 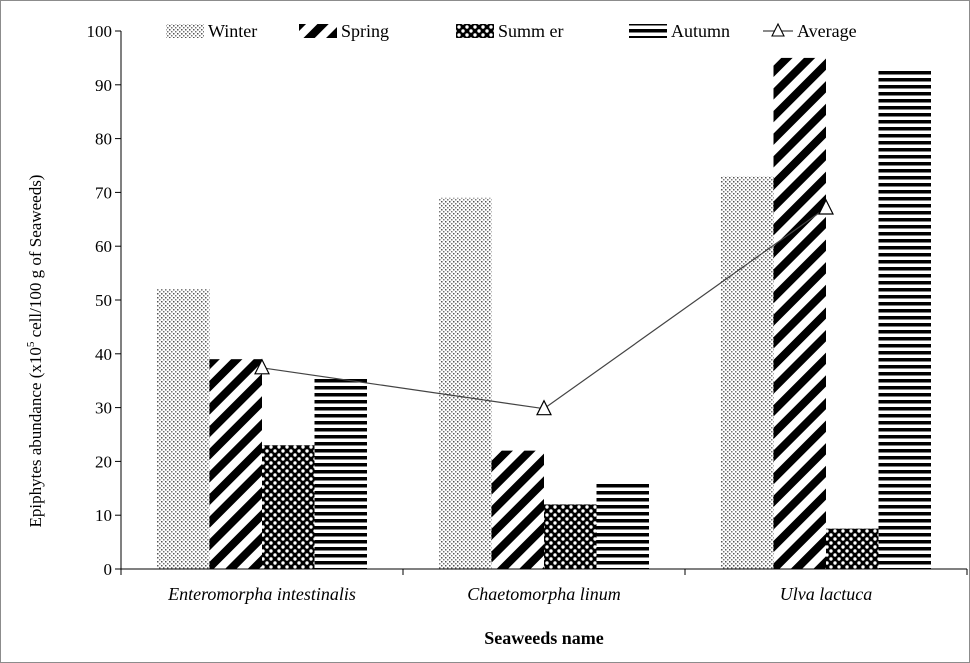 What do you see at coordinates (544, 594) in the screenshot?
I see `x-category-label: Chaetomorpha linum` at bounding box center [544, 594].